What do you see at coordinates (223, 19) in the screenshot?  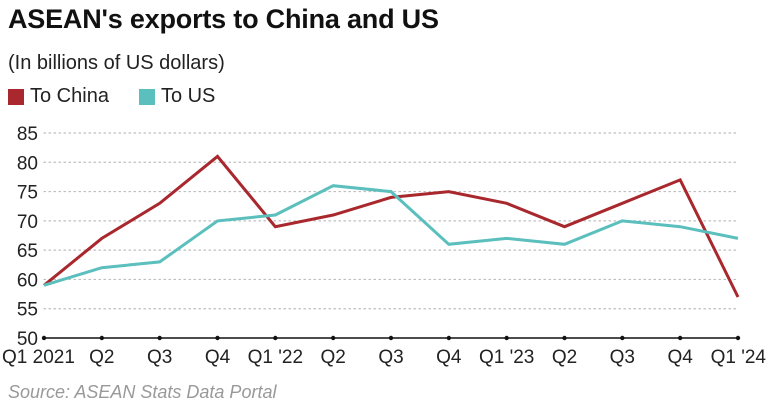 I see `chart-title: ASEAN's exports to China and US` at bounding box center [223, 19].